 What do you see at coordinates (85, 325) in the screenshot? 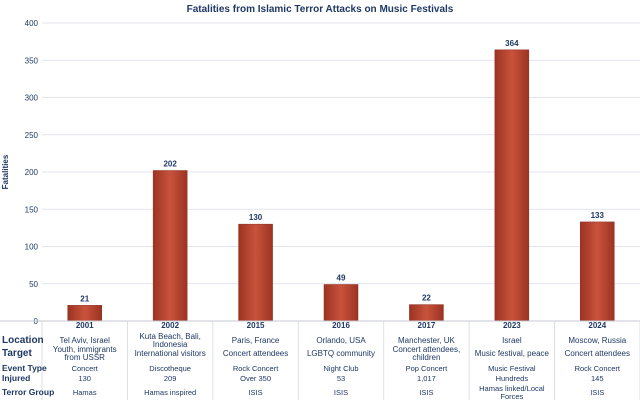
I see `x-tick-label: 2001` at bounding box center [85, 325].